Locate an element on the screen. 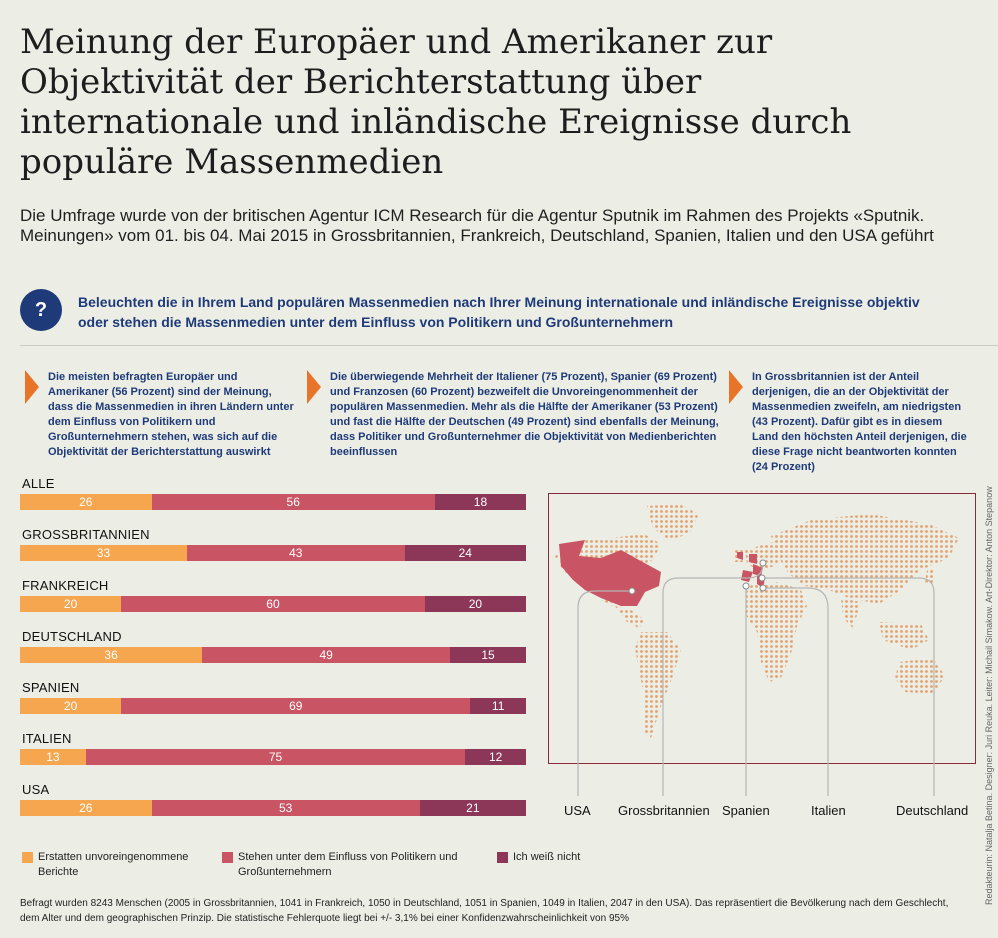 This screenshot has width=998, height=938. bar-segment-influenced: 56 is located at coordinates (293, 502).